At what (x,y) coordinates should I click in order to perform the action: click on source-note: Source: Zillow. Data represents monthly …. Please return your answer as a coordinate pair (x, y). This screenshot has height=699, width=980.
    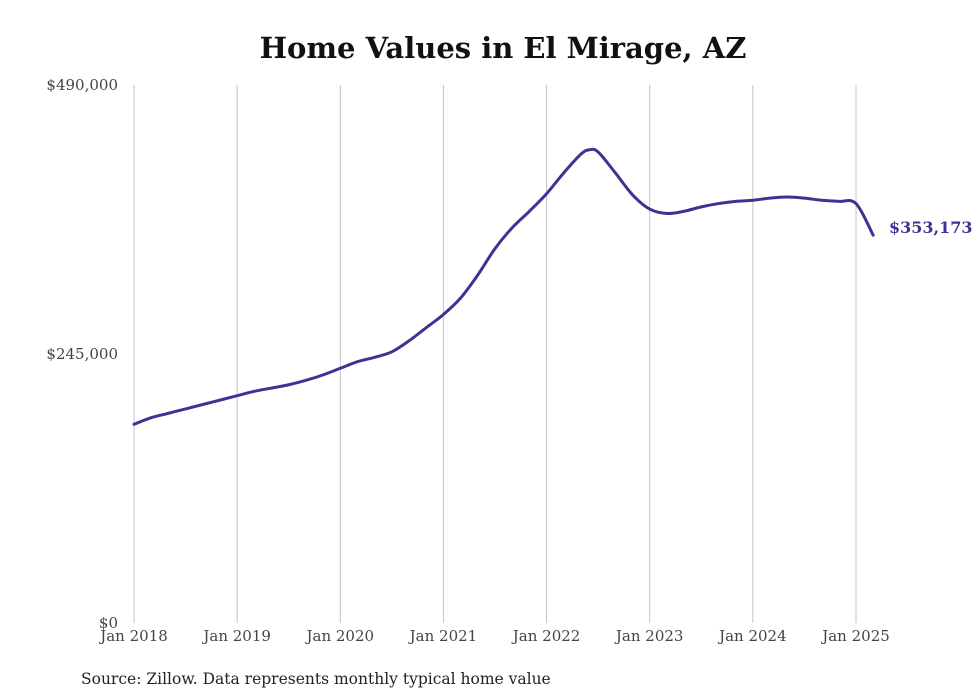
    Looking at the image, I should click on (316, 679).